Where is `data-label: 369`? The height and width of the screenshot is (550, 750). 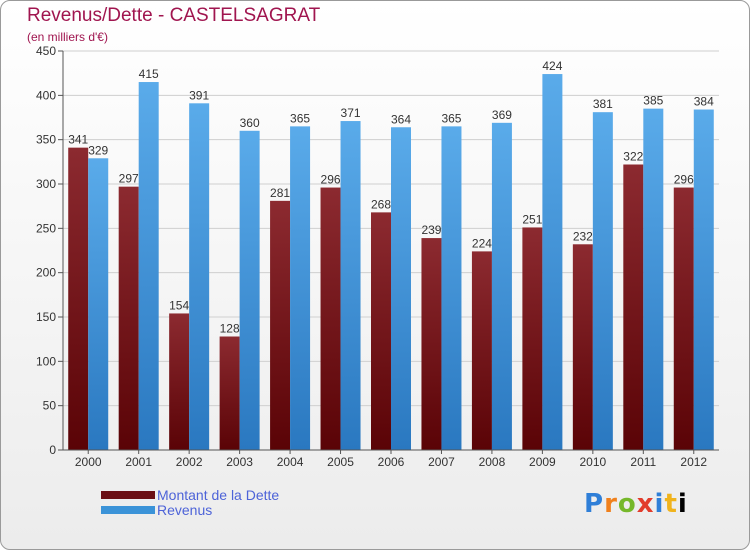
data-label: 369 is located at coordinates (502, 115).